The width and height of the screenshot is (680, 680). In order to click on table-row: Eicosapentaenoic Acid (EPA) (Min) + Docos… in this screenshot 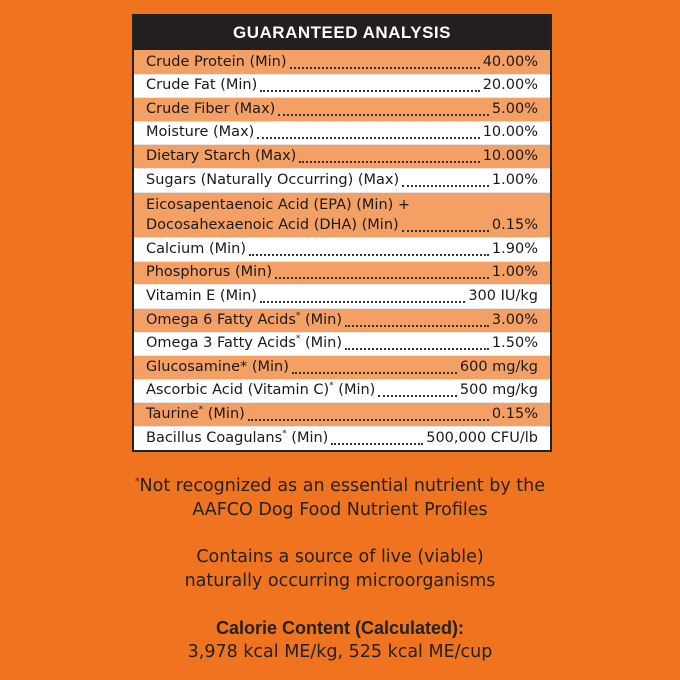, I will do `click(342, 214)`.